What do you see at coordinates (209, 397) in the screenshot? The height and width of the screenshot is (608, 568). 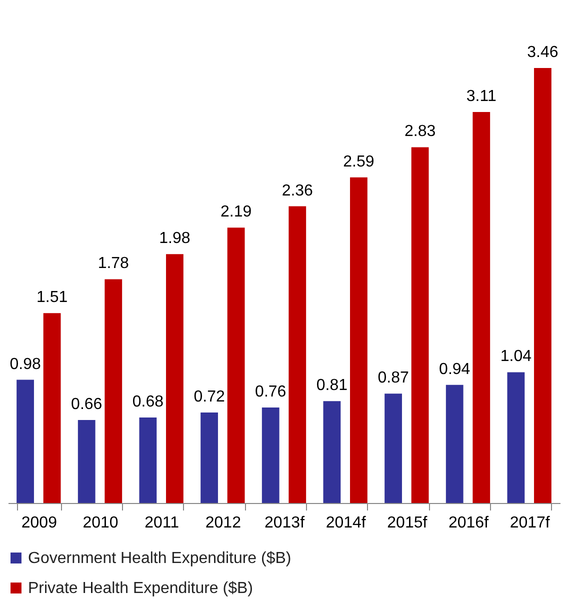 I see `data-label: 0.72` at bounding box center [209, 397].